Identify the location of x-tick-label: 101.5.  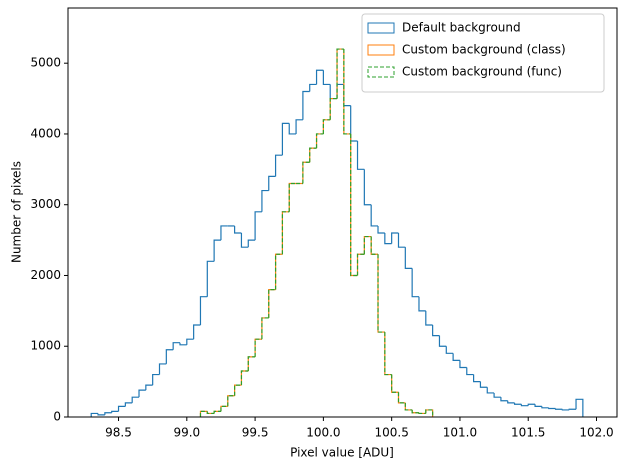
(528, 433).